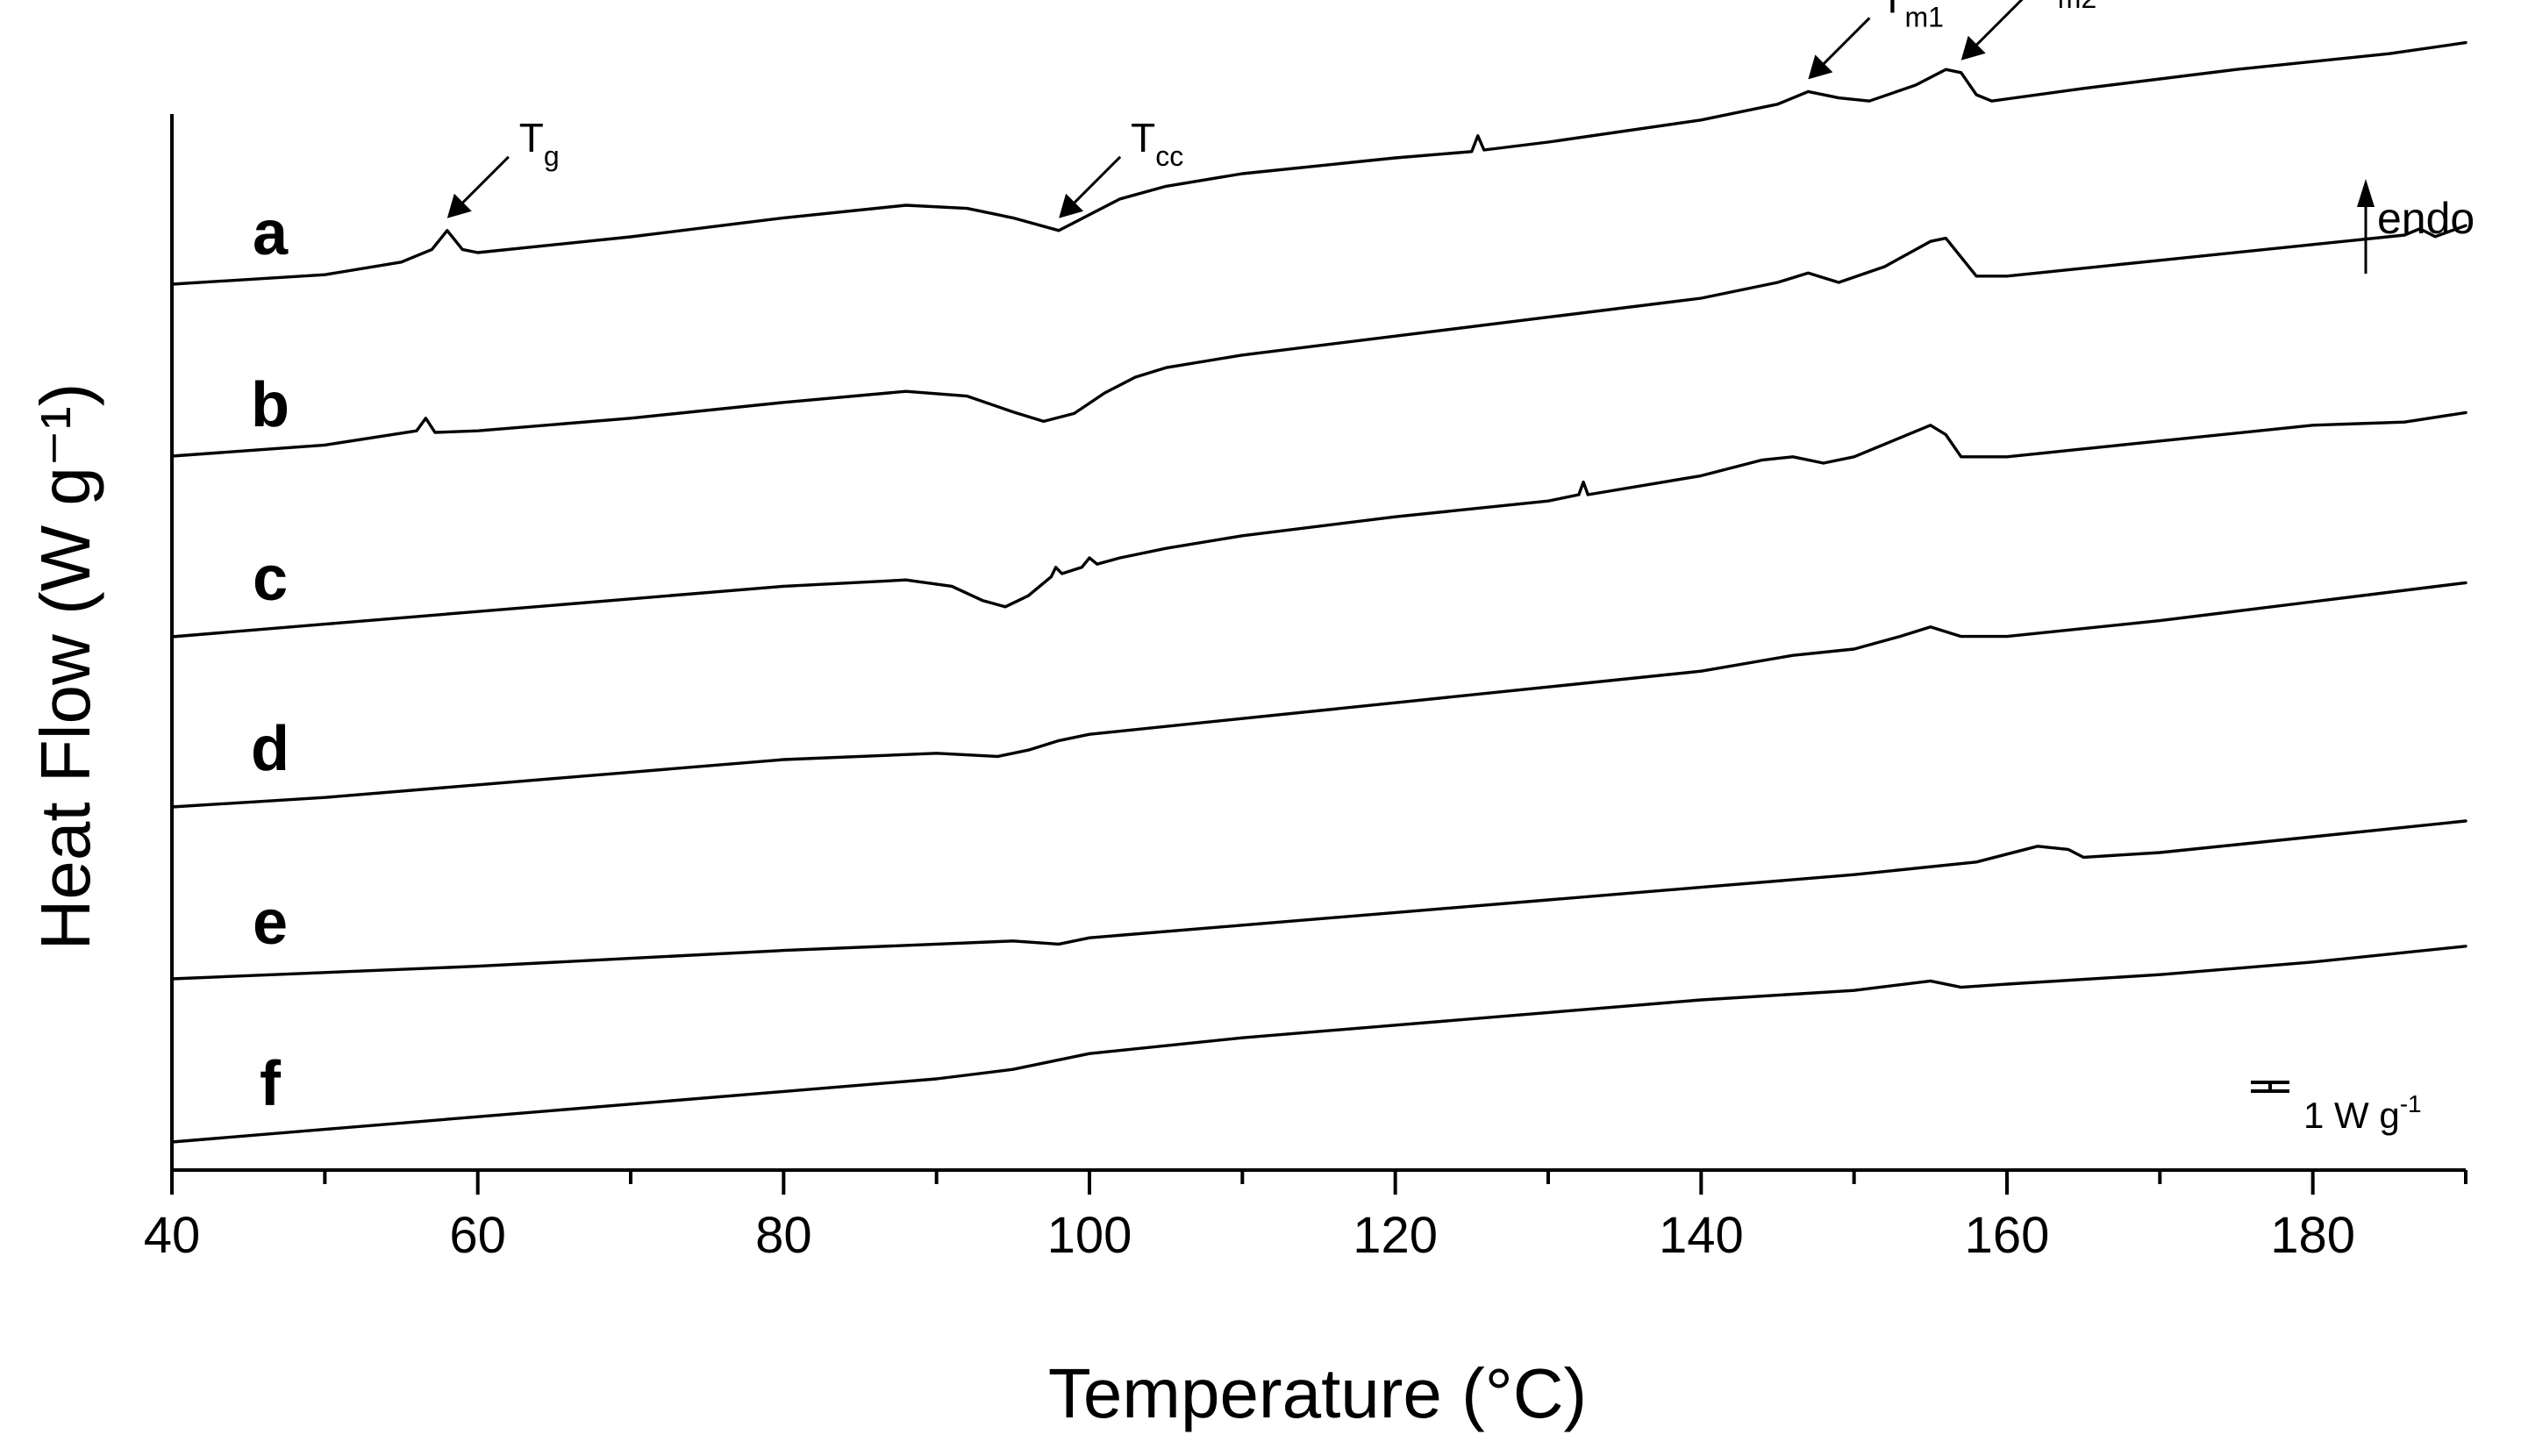  I want to click on x-tick-label-140: 140, so click(1701, 1235).